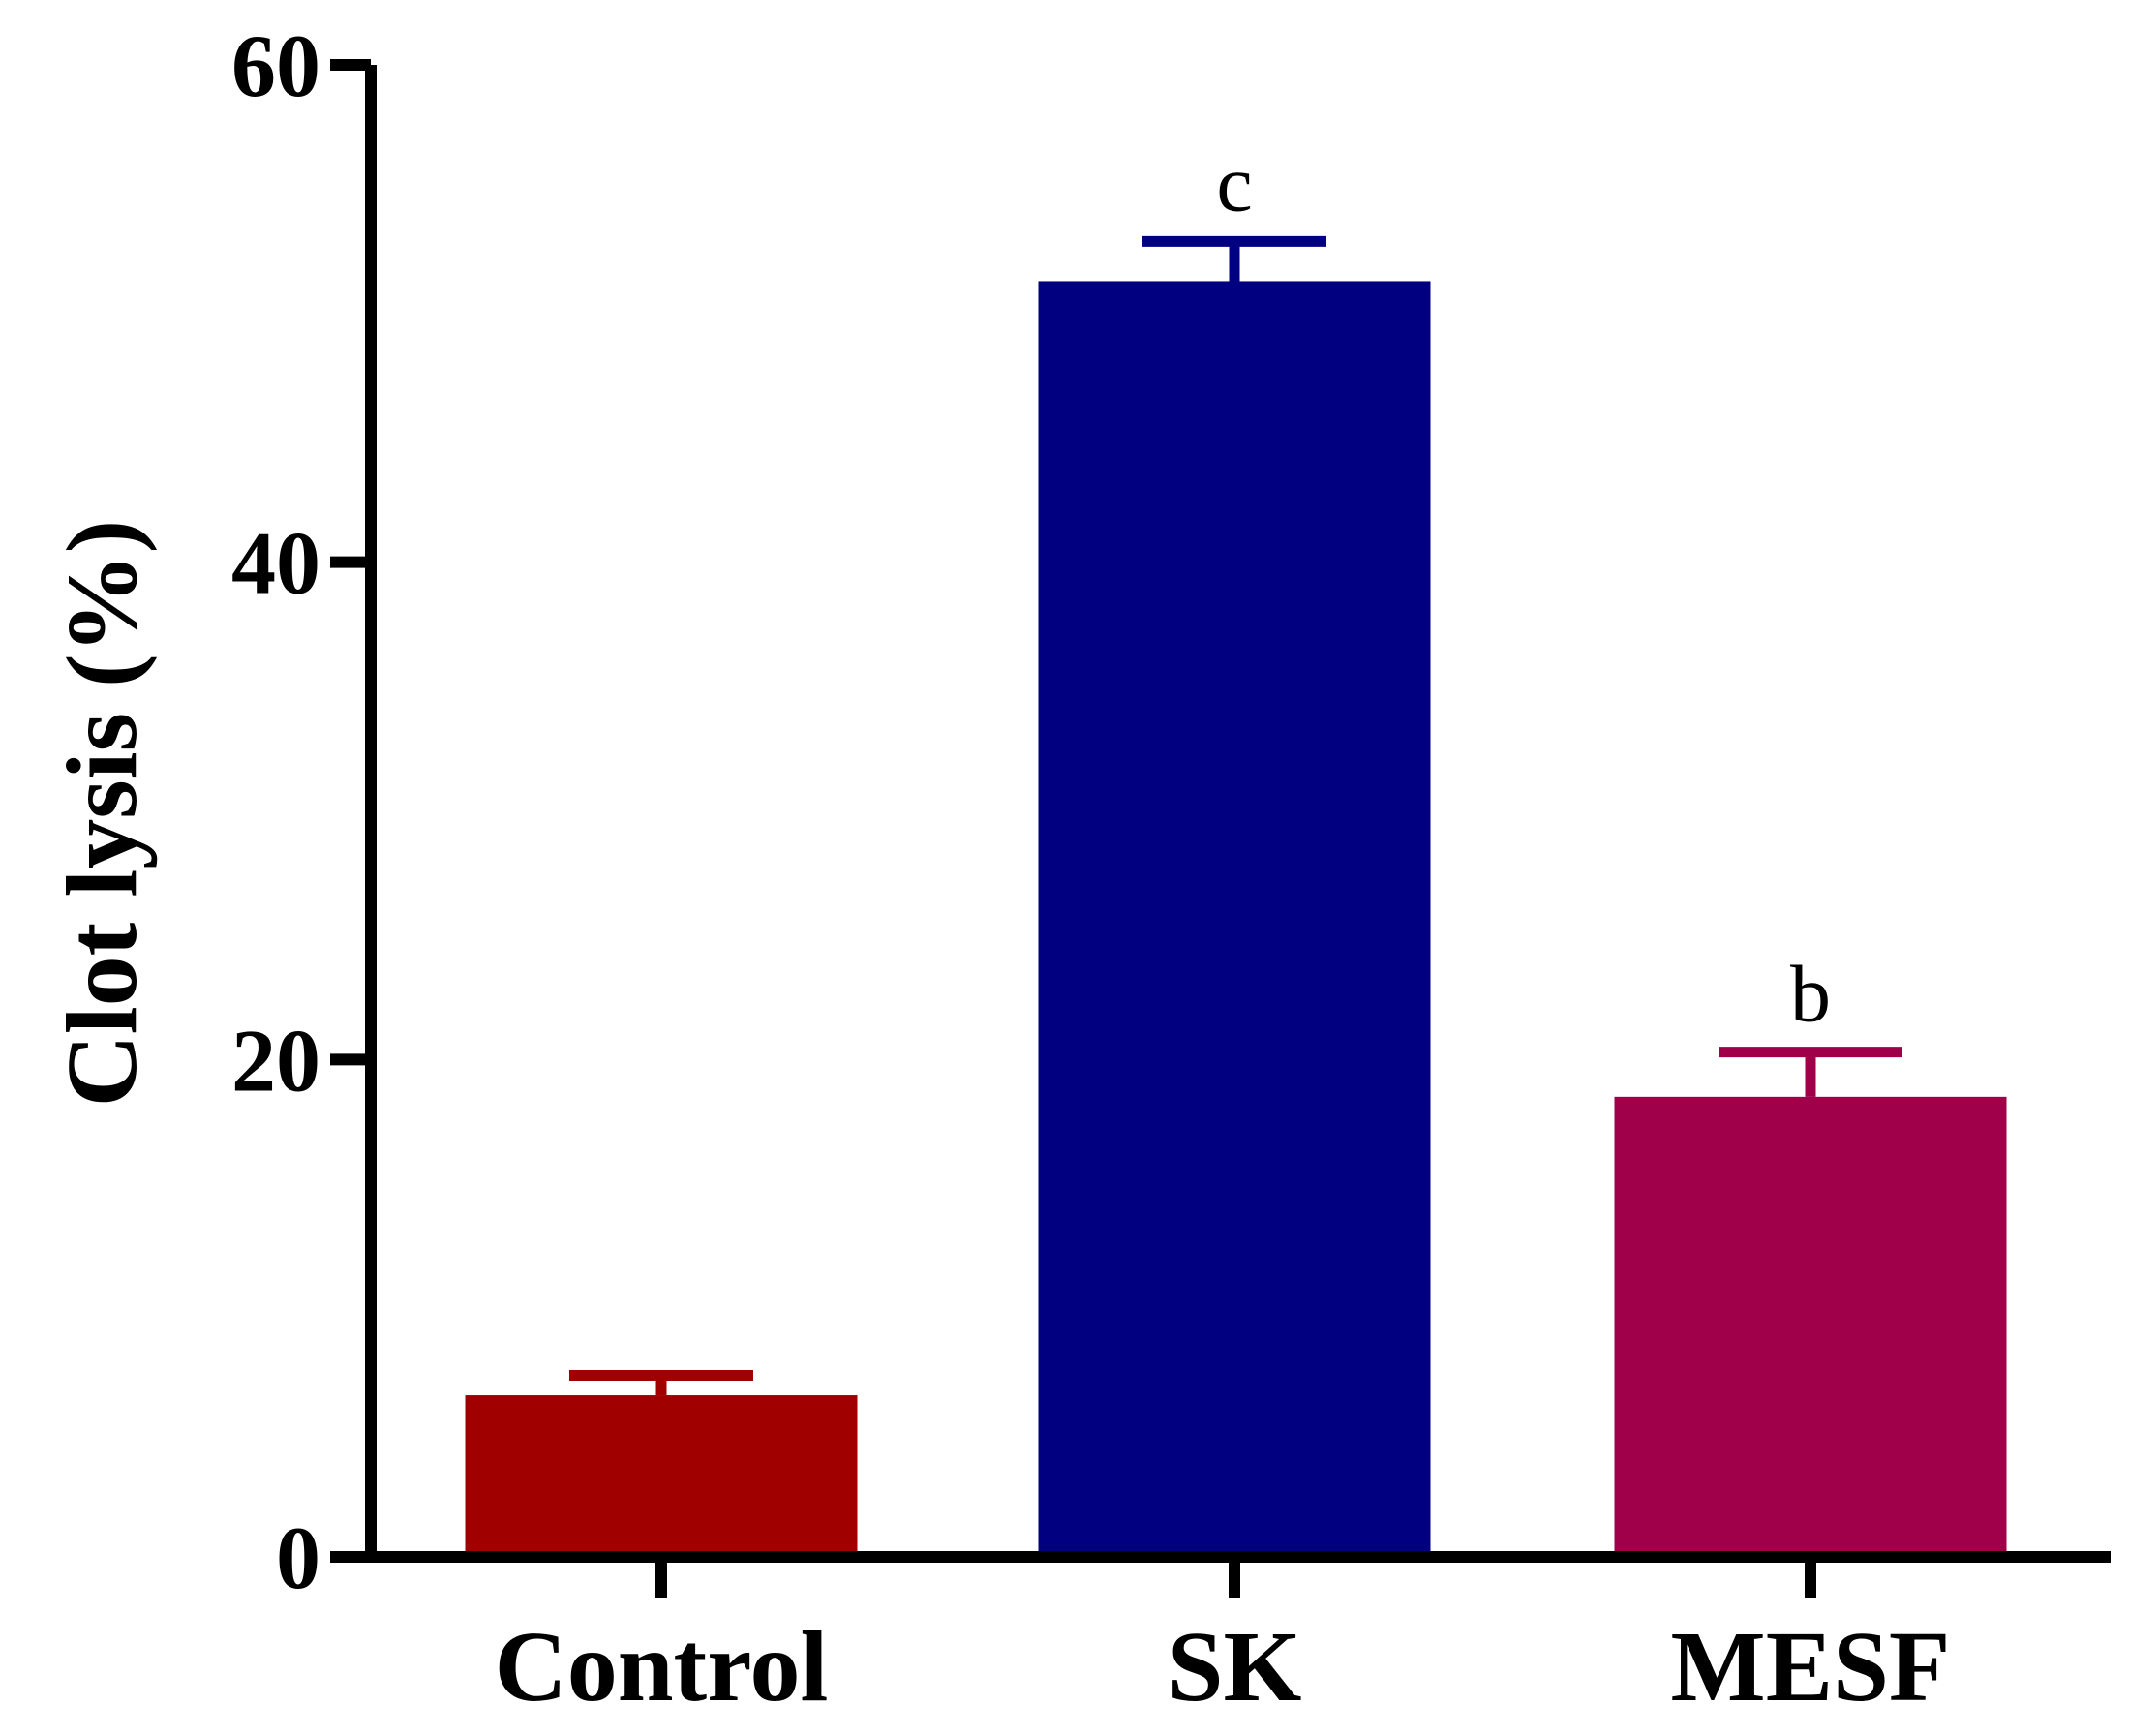 The image size is (2130, 1736). I want to click on y-tick-label-40: 40, so click(275, 563).